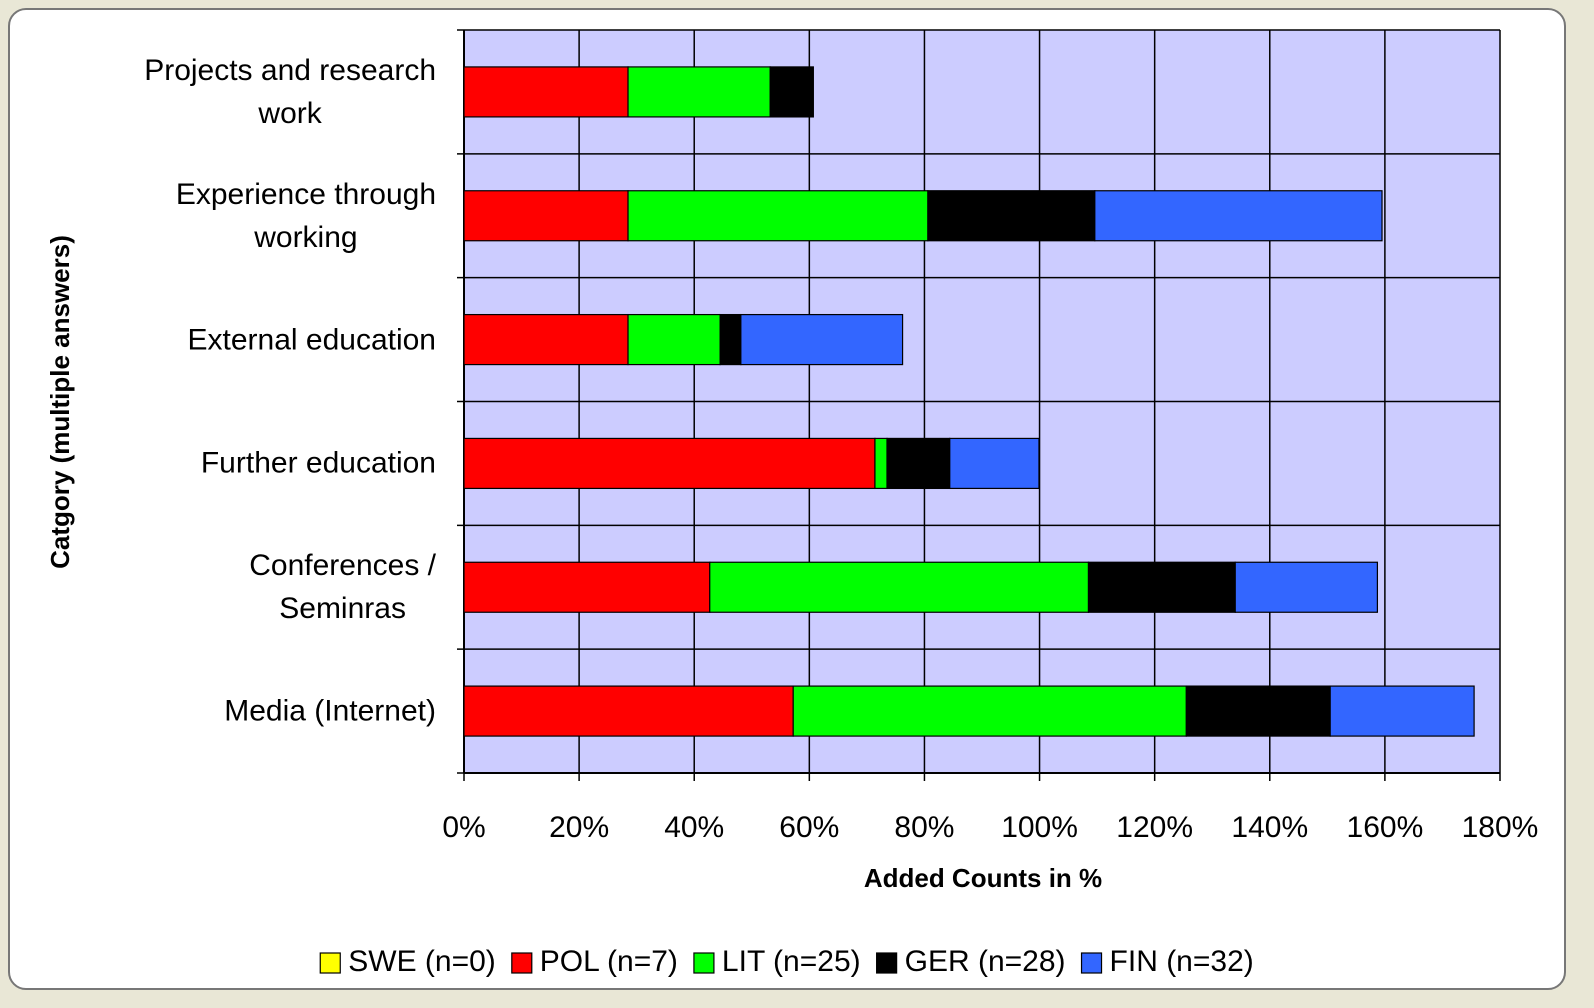 The image size is (1594, 1008). Describe the element at coordinates (924, 827) in the screenshot. I see `x-tick-label: 80%` at that location.